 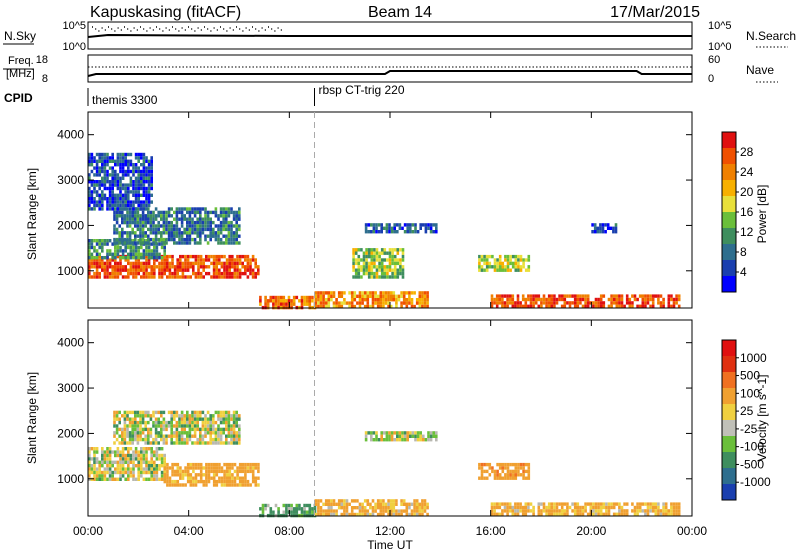 I want to click on power-colorbar-tick-label: 4, so click(x=743, y=272).